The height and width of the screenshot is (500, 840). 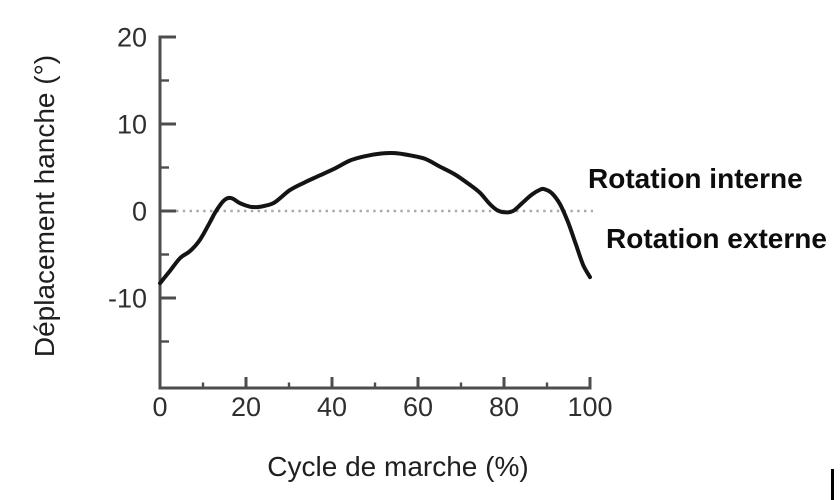 I want to click on y-tick-label: 0, so click(x=139, y=212).